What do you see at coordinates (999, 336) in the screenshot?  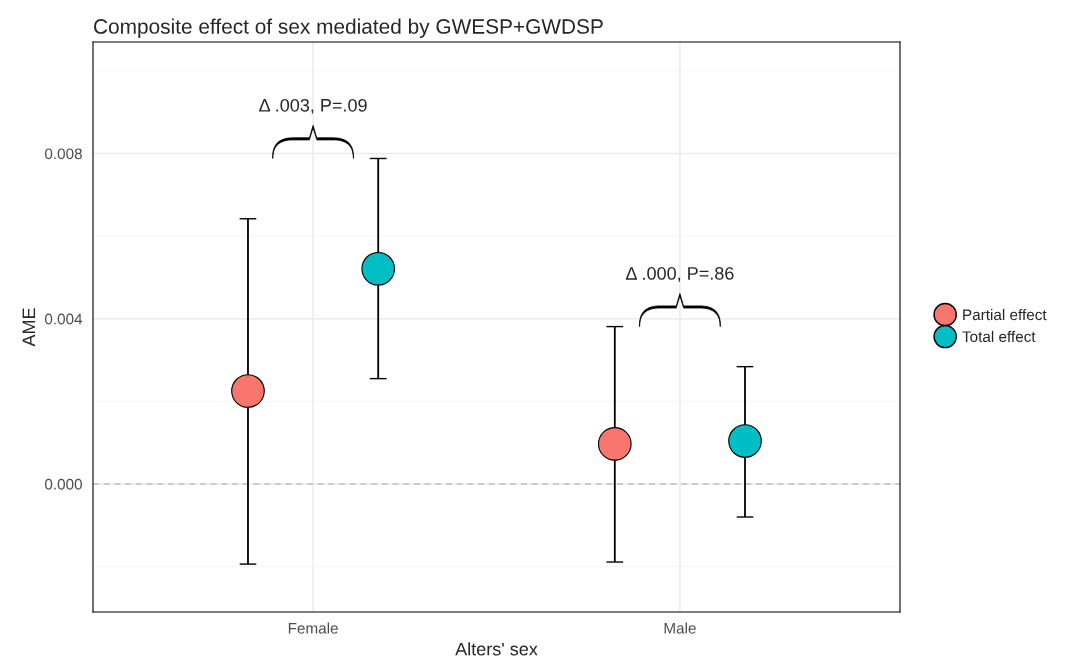 I see `legend-label: Total effect` at bounding box center [999, 336].